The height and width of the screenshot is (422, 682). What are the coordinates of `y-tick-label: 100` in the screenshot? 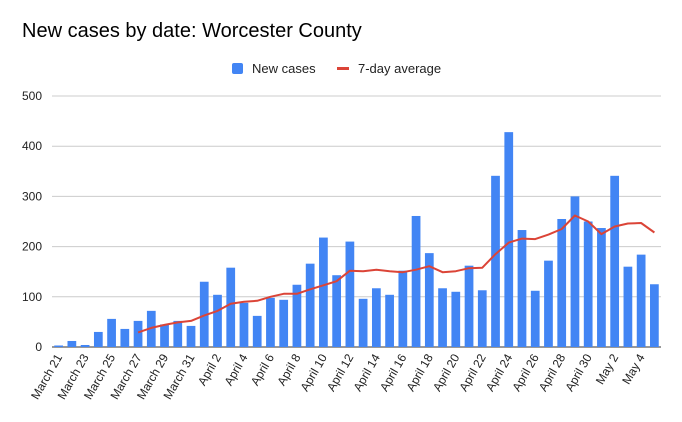 It's located at (32, 297).